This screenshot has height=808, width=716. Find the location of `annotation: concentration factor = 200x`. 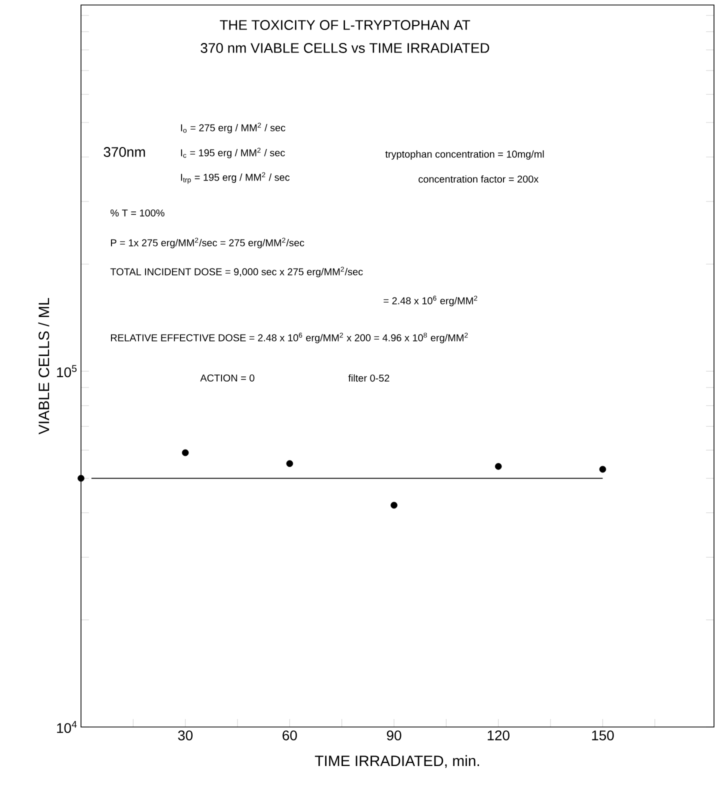

annotation: concentration factor = 200x is located at coordinates (478, 179).